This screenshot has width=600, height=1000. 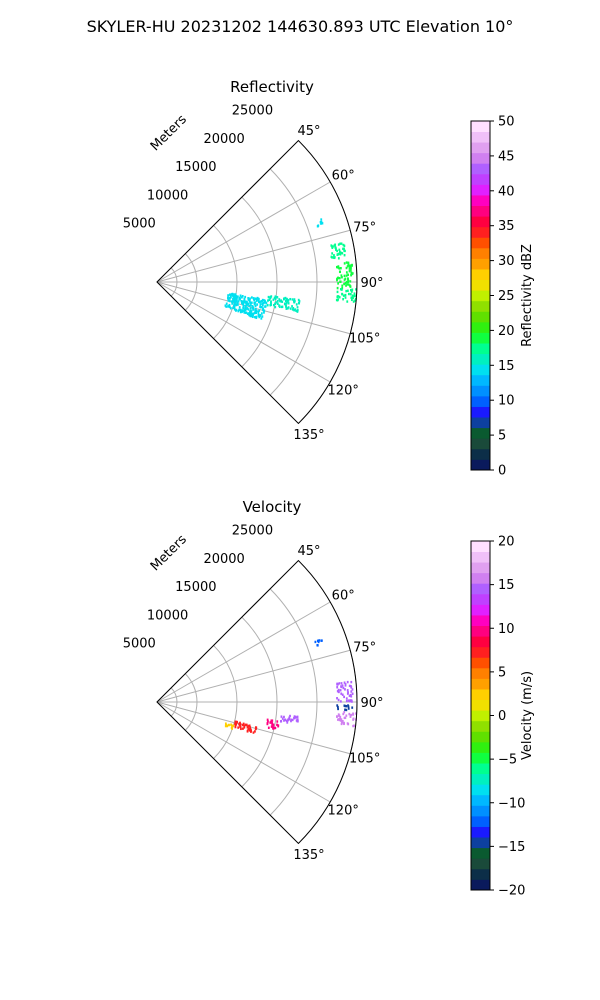 I want to click on range-tick-label: 10000, so click(x=167, y=195).